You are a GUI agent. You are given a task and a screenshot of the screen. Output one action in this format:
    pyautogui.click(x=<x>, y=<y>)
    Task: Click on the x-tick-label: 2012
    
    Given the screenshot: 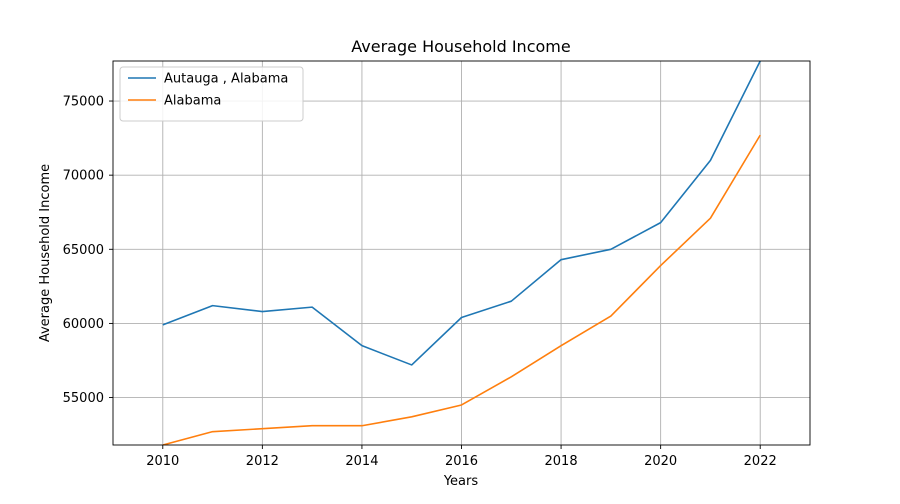 What is the action you would take?
    pyautogui.click(x=262, y=461)
    